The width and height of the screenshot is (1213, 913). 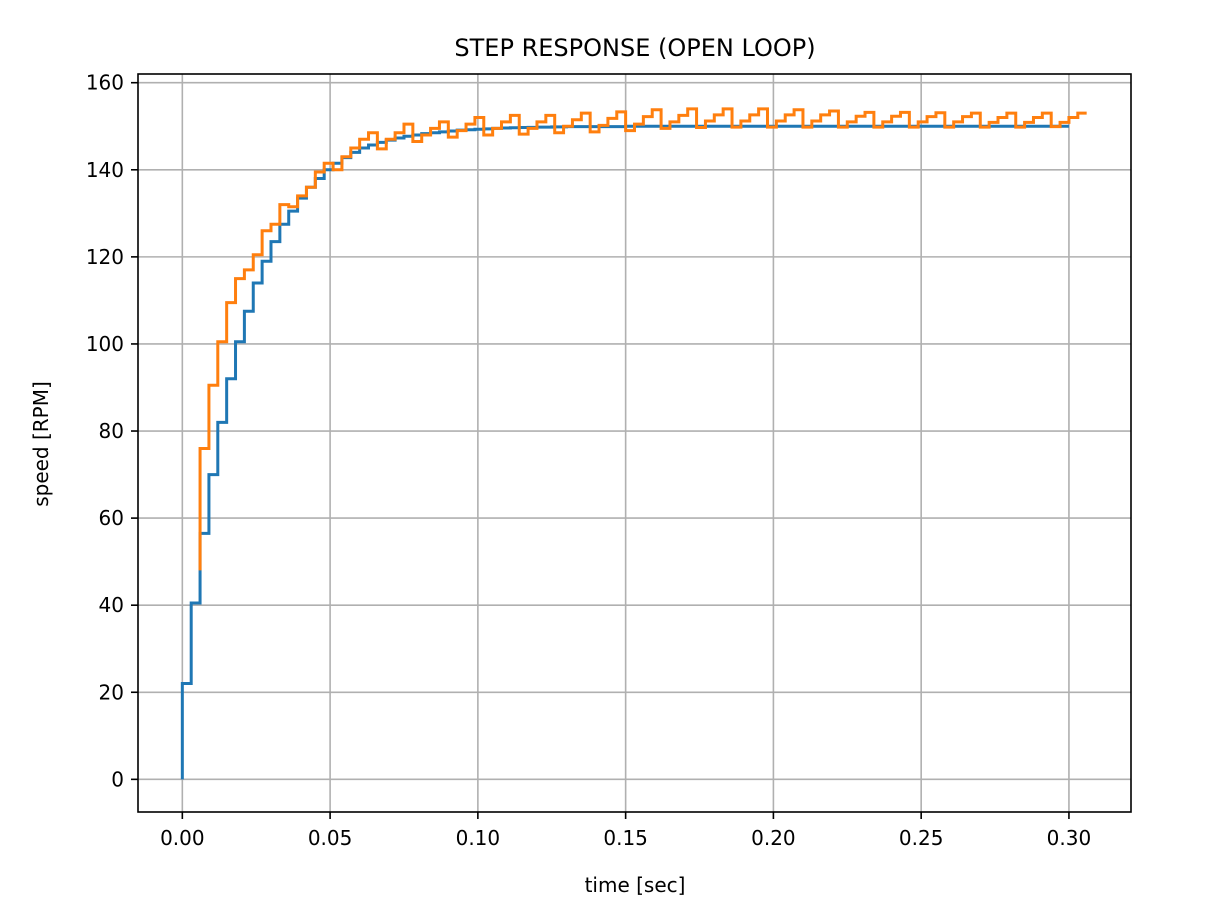 I want to click on x-tick-label: 0.10, so click(x=478, y=838).